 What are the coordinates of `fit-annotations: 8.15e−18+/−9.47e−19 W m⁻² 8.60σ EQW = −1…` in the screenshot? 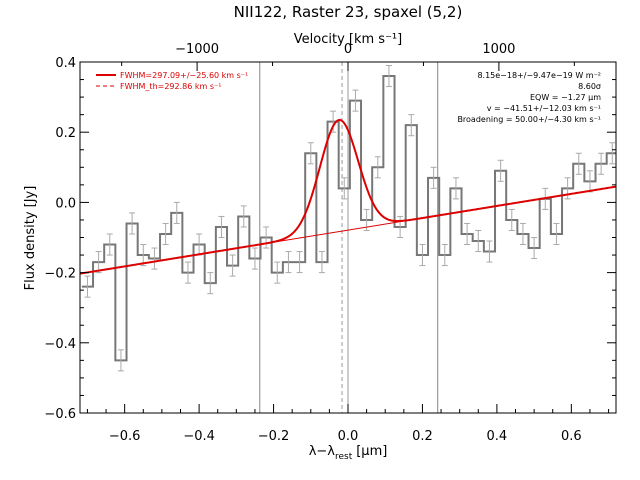 It's located at (529, 97).